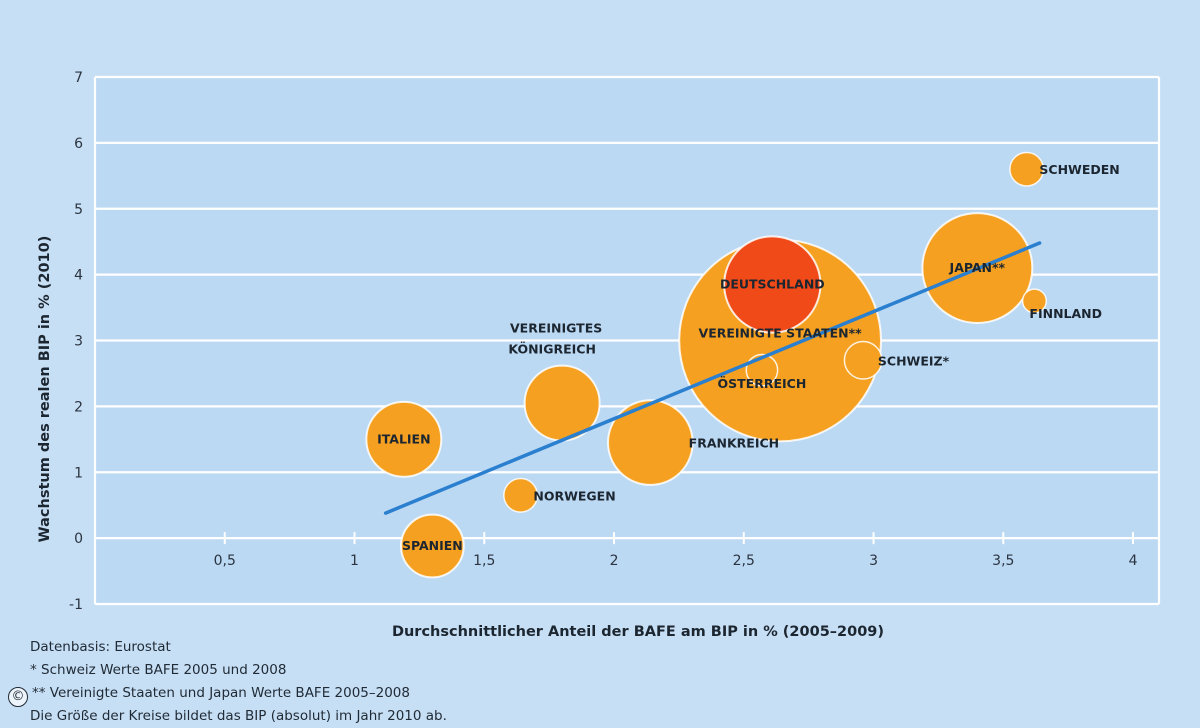 This screenshot has width=1200, height=728. Describe the element at coordinates (552, 349) in the screenshot. I see `bubble-label: KÖNIGREICH` at that location.